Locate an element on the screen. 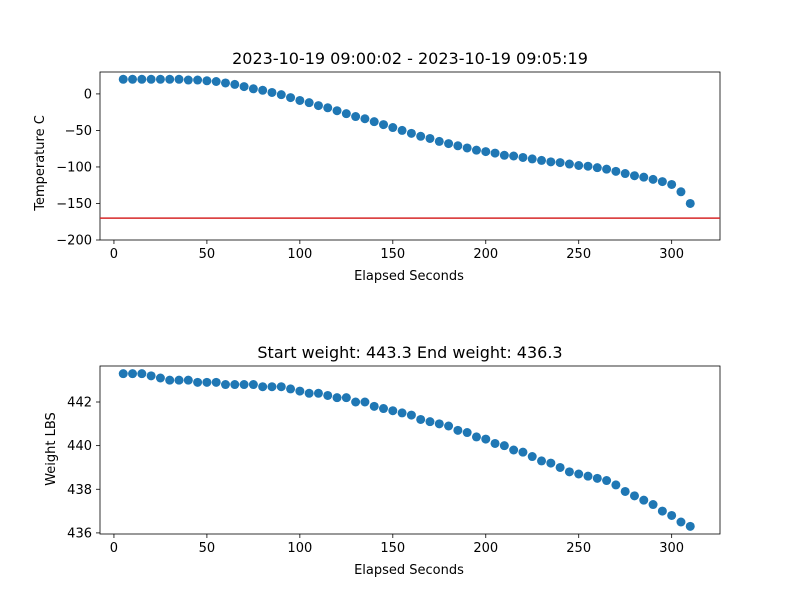 Image resolution: width=800 pixels, height=600 pixels. temperature-y-tick-label: 0 is located at coordinates (88, 94).